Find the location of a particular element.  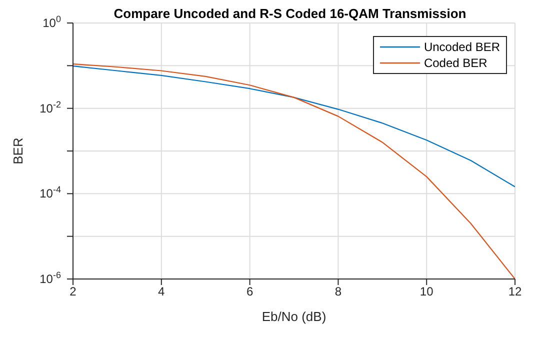

y-axis-title: BER is located at coordinates (18, 151).